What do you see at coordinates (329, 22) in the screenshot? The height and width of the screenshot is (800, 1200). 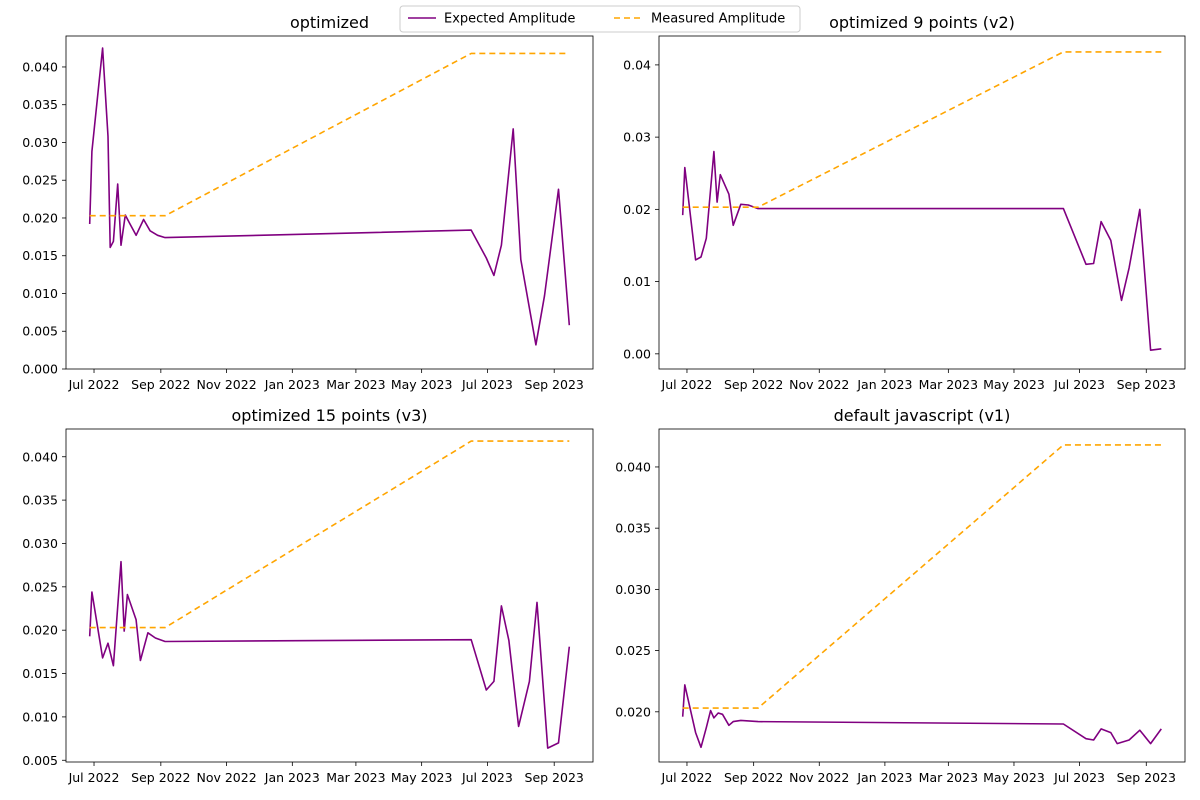 I see `panel-title: optimized` at bounding box center [329, 22].